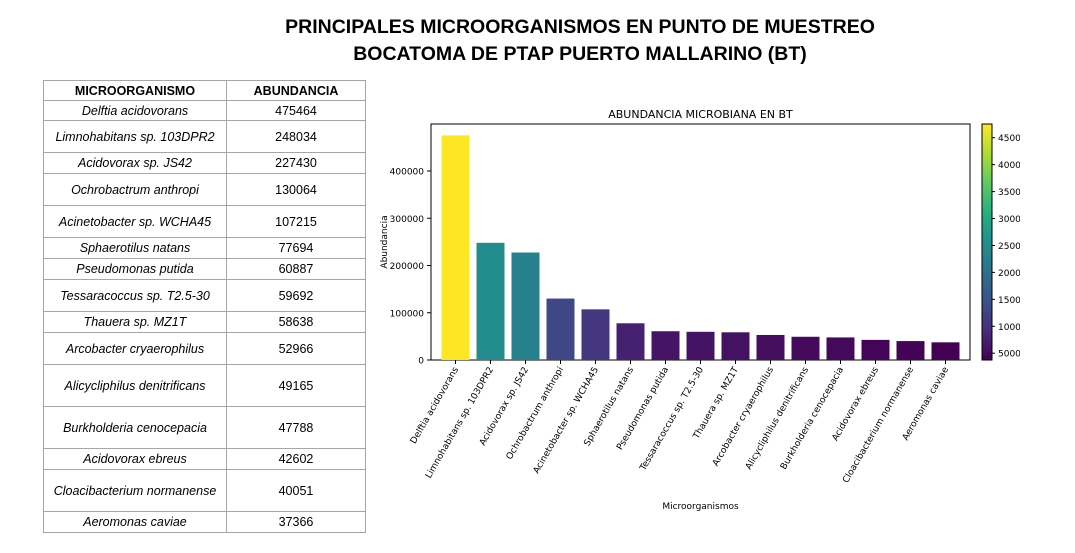 This screenshot has height=553, width=1075. I want to click on table-row: Acidovorax sp. JS42 227430, so click(204, 163).